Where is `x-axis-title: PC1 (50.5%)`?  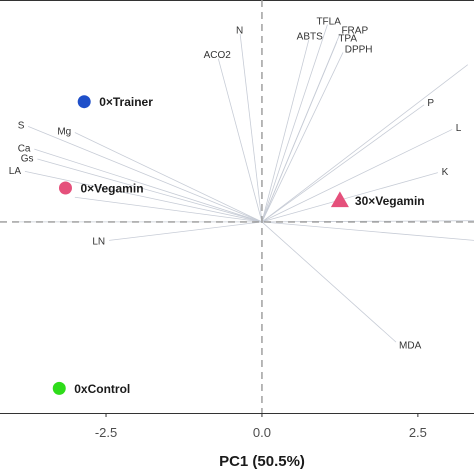 x-axis-title: PC1 (50.5%) is located at coordinates (262, 461).